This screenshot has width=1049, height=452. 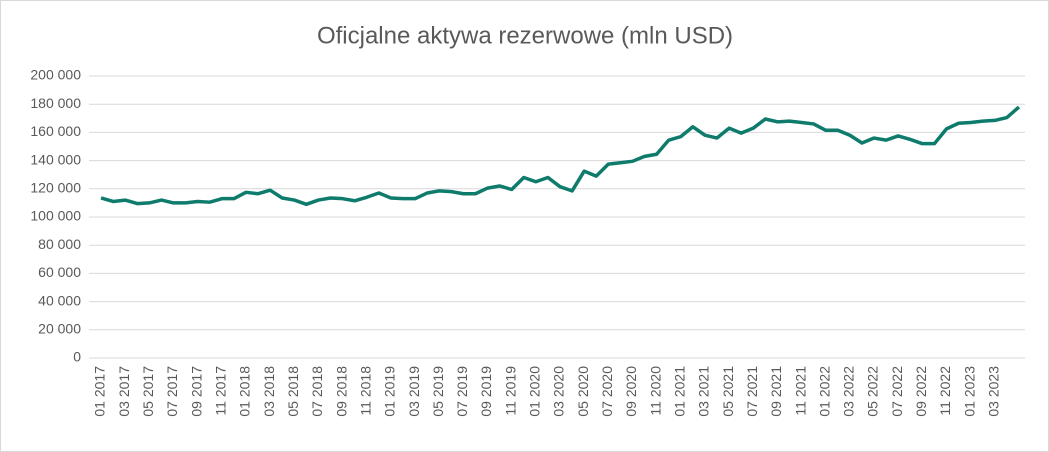 I want to click on x-tick-label: 03 2017, so click(x=124, y=391).